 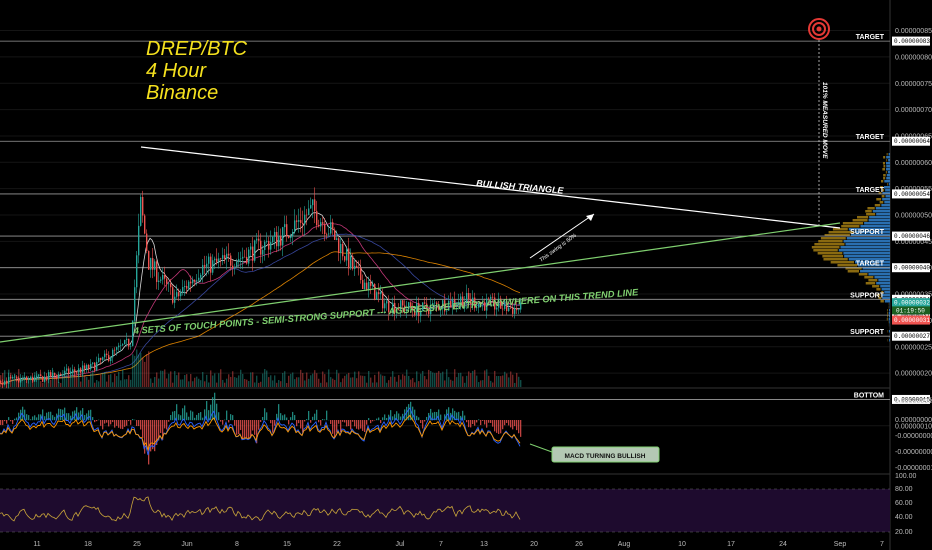 What do you see at coordinates (911, 336) in the screenshot?
I see `level-tag` at bounding box center [911, 336].